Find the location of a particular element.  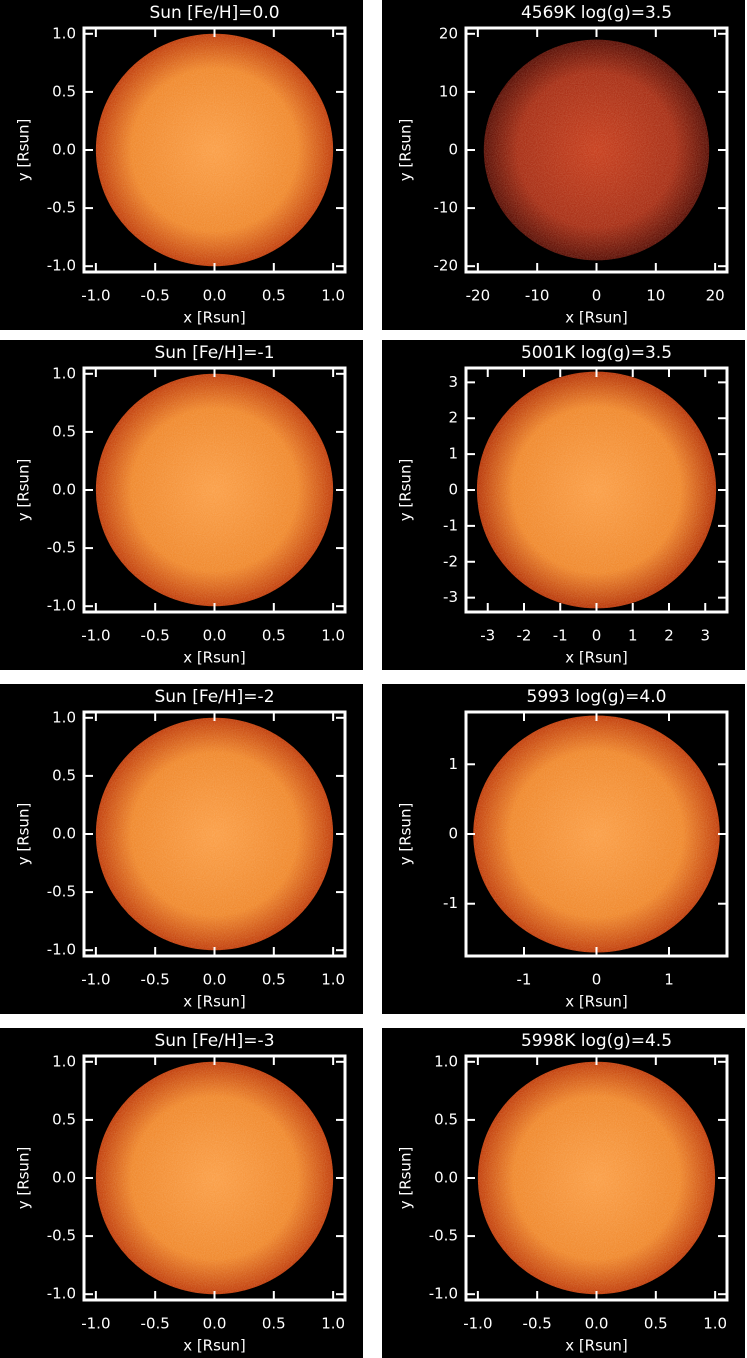

chart-title: Sun [Fe/H]=0.0 is located at coordinates (214, 13).